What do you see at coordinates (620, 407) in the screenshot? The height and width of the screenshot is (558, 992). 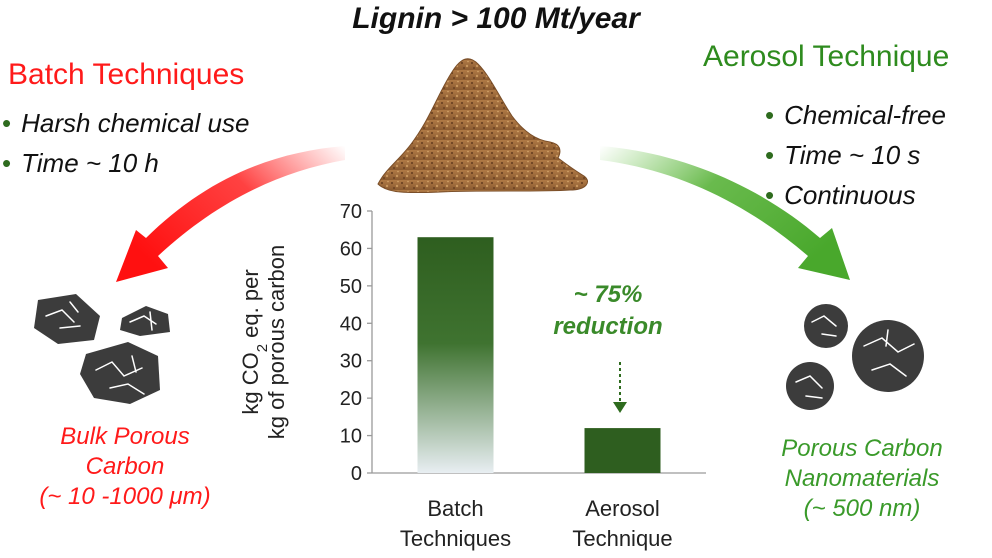 I see `annotation-arrowhead-icon` at bounding box center [620, 407].